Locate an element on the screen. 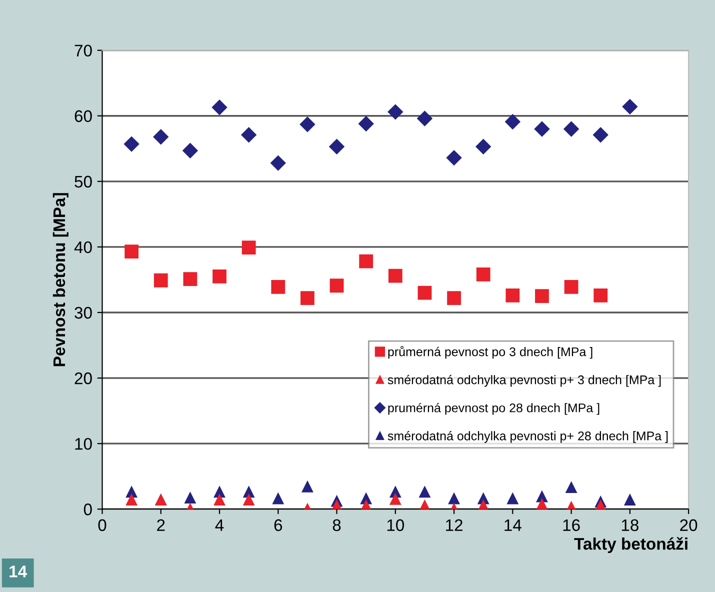  x-tick-label: 6 is located at coordinates (278, 525).